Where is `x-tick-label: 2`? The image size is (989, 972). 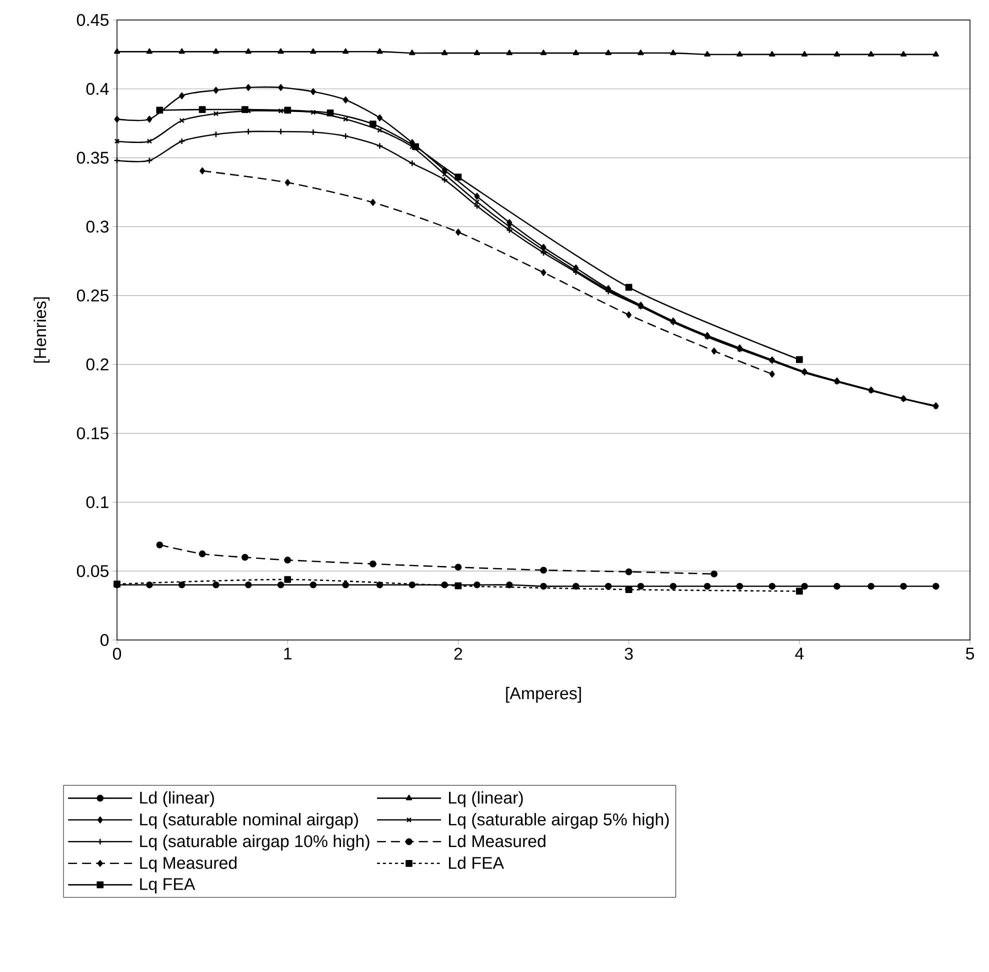
x-tick-label: 2 is located at coordinates (458, 654).